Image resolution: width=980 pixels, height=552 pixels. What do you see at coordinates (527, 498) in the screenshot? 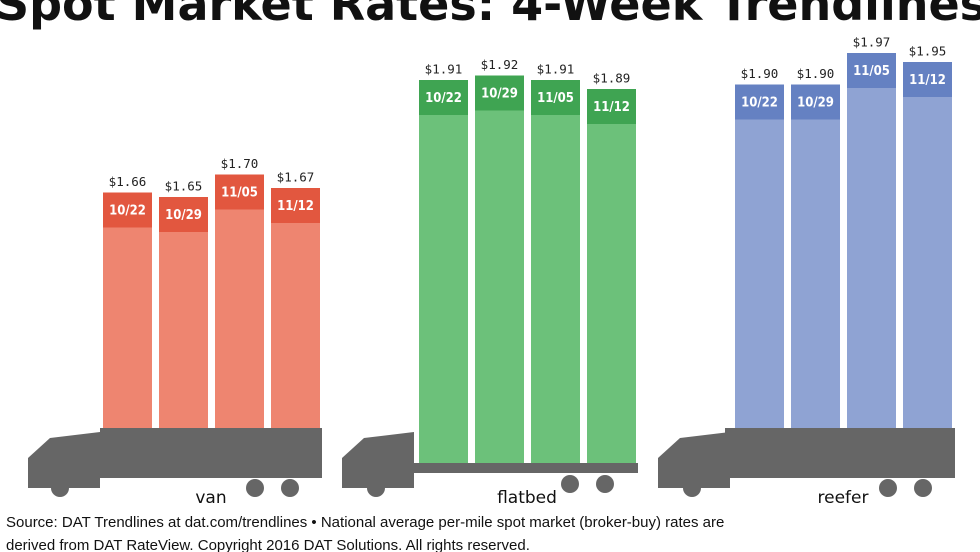
I see `group-label: flatbed` at bounding box center [527, 498].